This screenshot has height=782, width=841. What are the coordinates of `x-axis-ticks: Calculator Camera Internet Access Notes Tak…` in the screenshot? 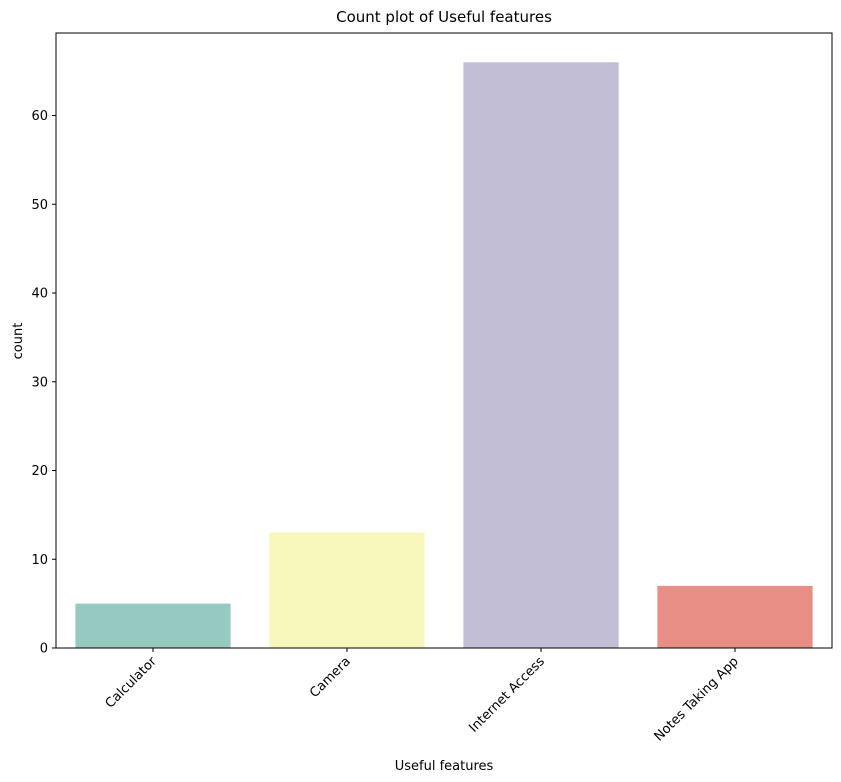 It's located at (422, 696).